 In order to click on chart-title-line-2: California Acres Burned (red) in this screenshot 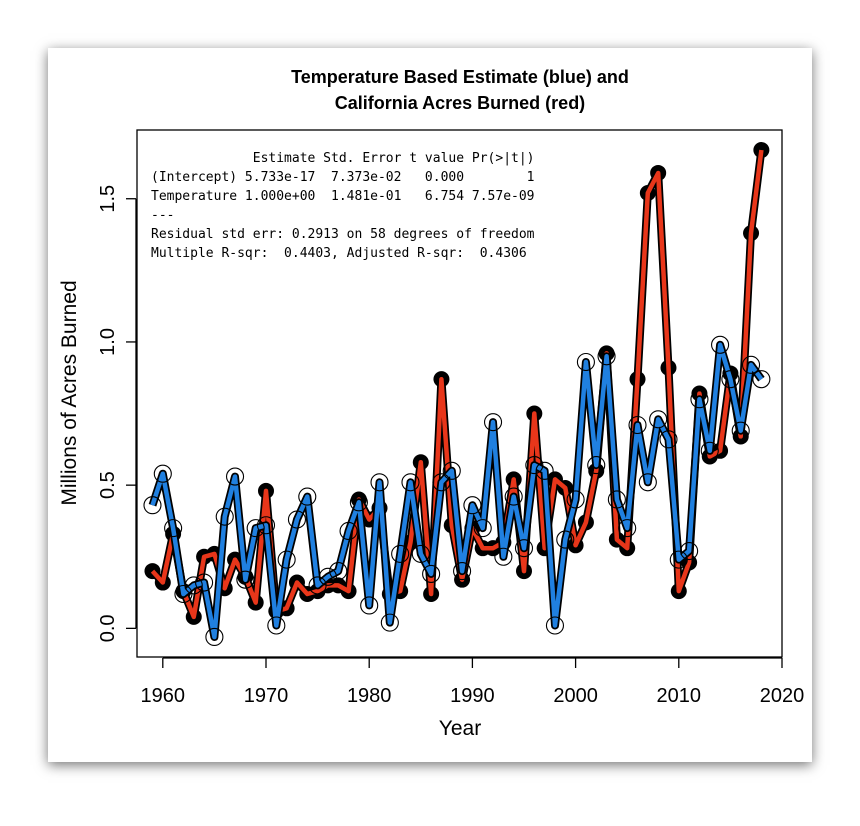, I will do `click(460, 103)`.